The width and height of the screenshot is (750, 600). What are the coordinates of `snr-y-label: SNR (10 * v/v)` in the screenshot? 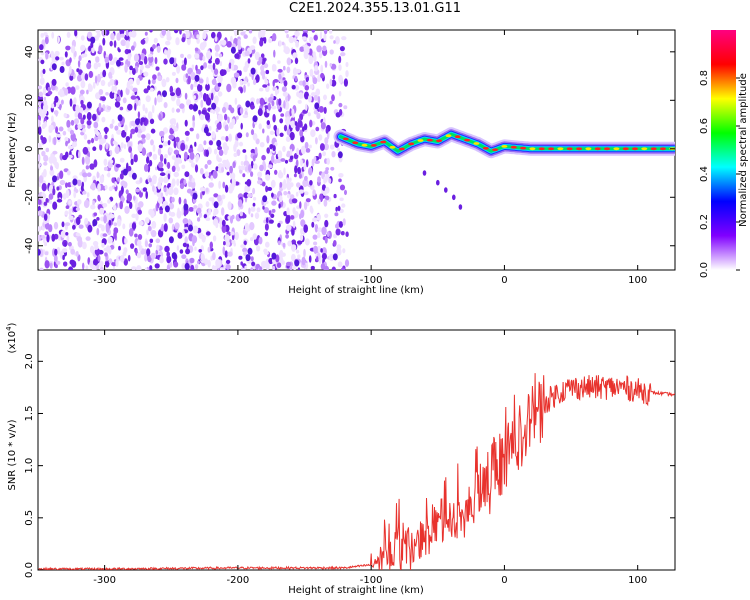 It's located at (12, 454).